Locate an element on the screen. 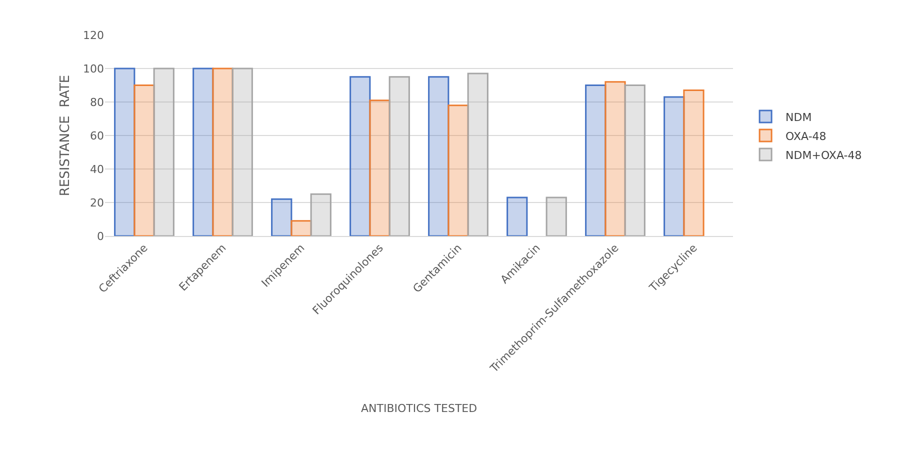 This screenshot has height=456, width=903. y-tick-label: 60 is located at coordinates (97, 135).